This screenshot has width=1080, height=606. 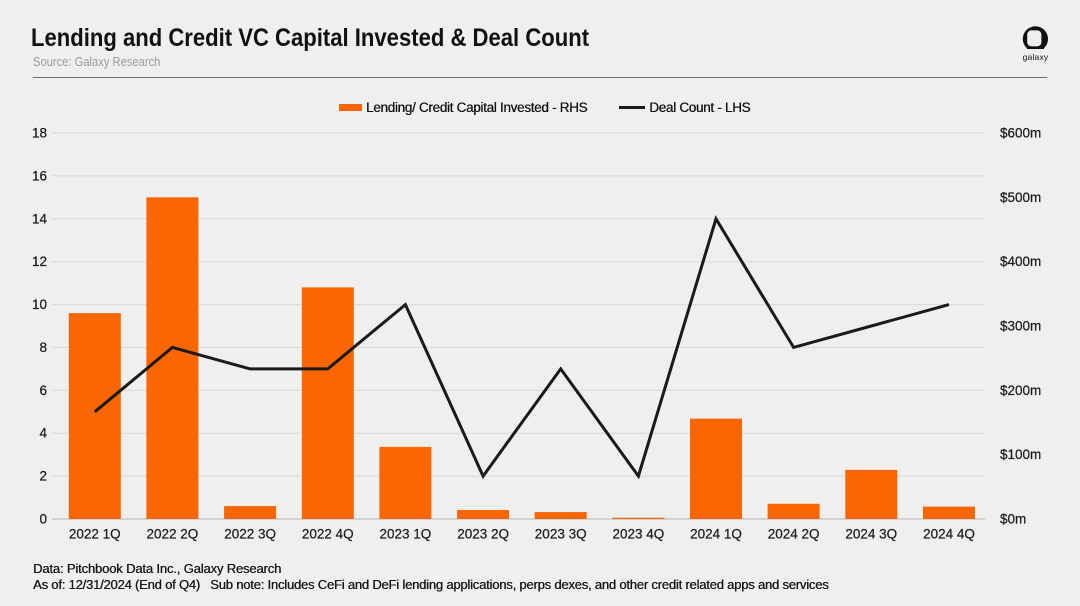 I want to click on svg-text: 6, so click(x=43, y=390).